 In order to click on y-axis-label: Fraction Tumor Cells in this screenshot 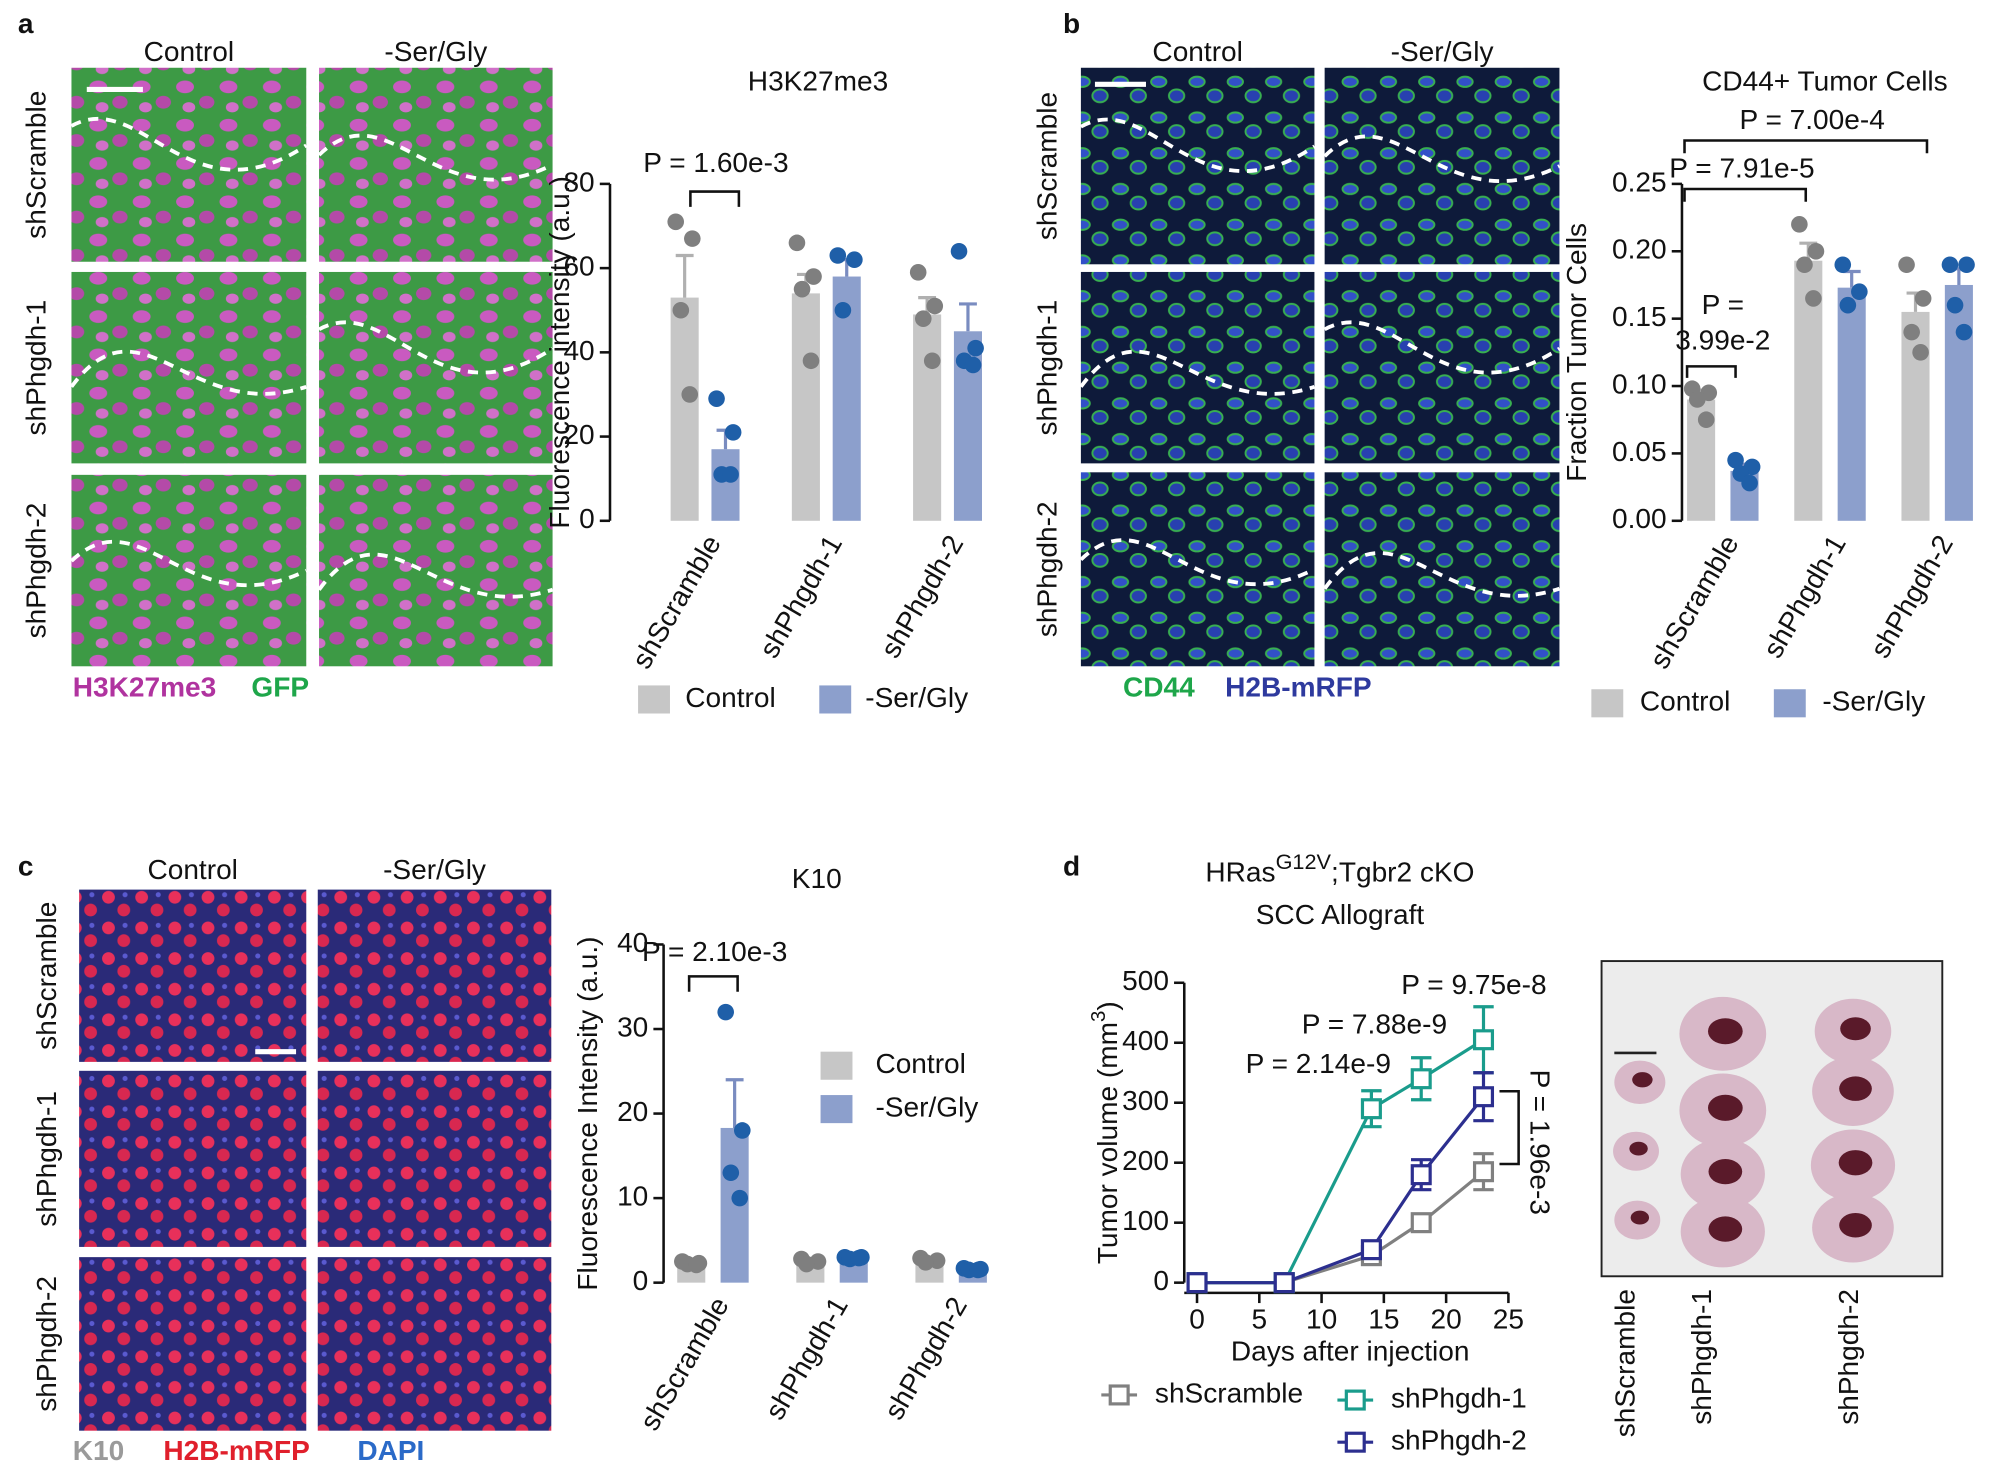, I will do `click(1576, 352)`.